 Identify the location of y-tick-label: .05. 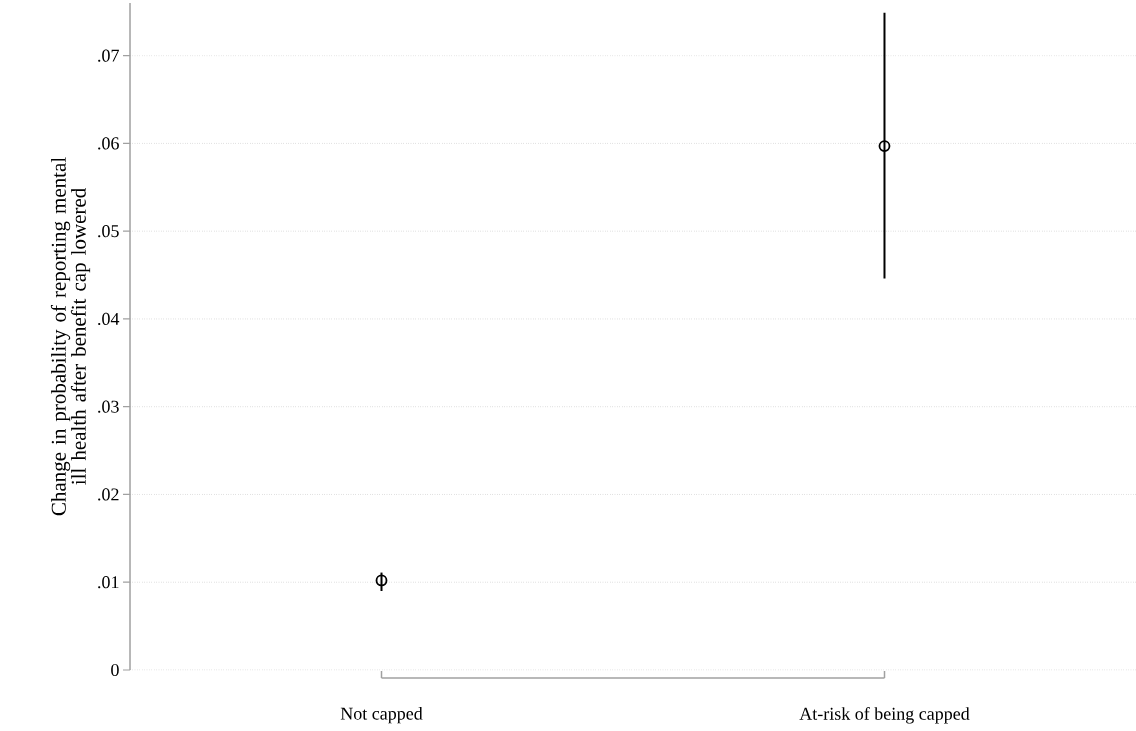
(108, 231).